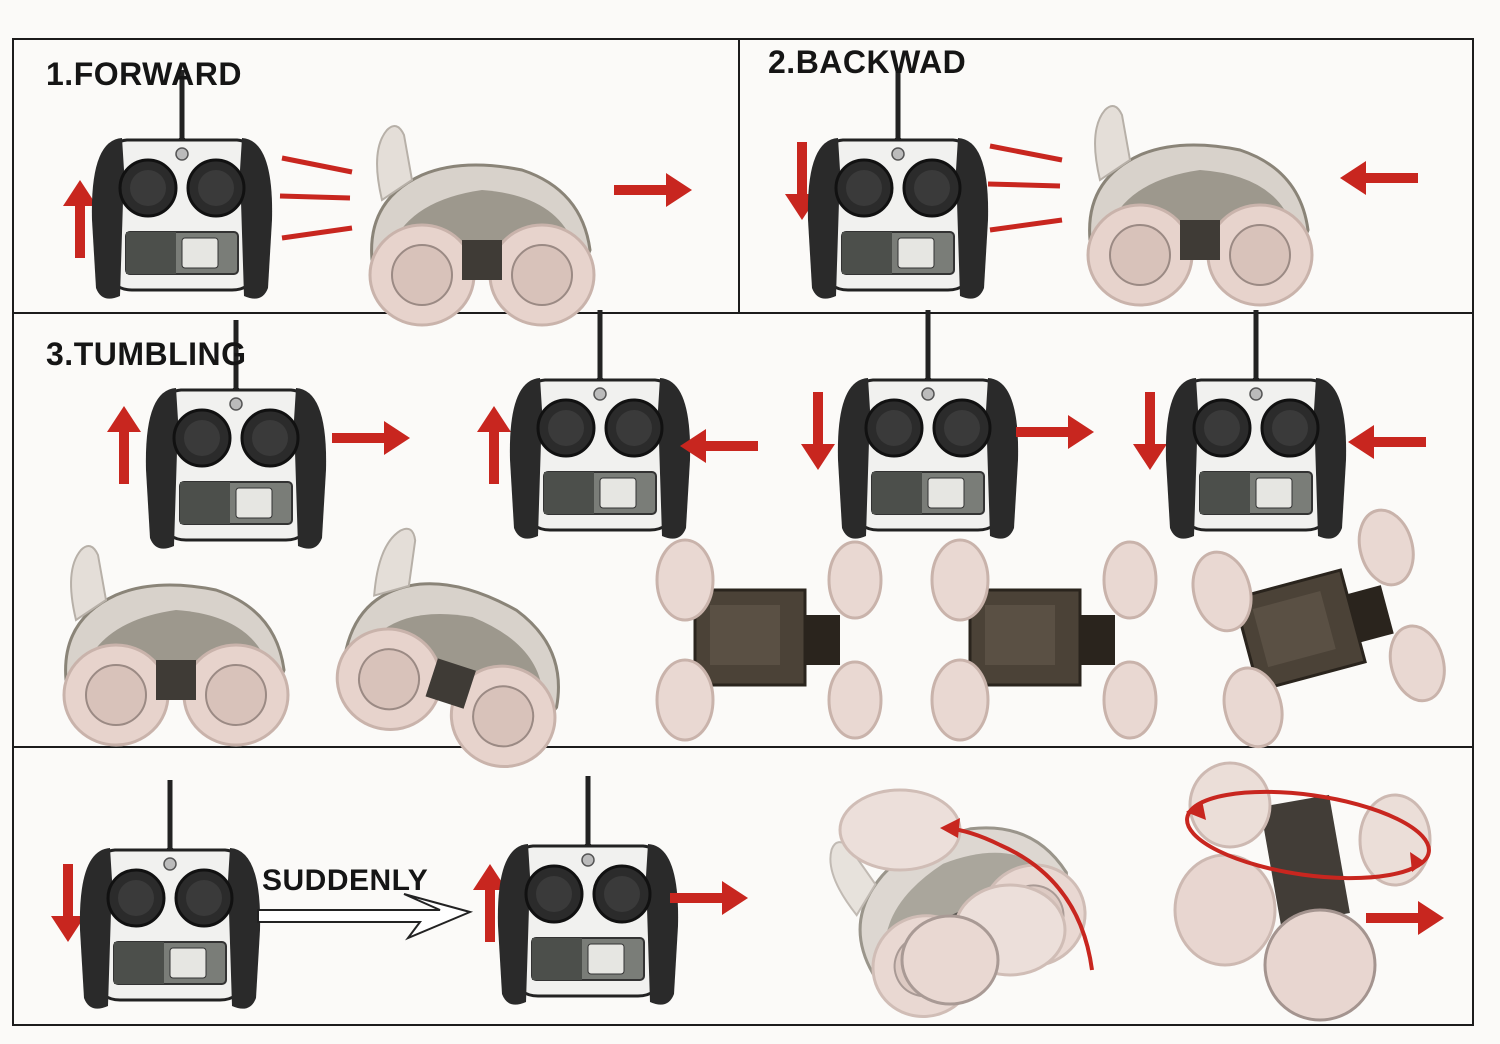 This screenshot has width=1500, height=1044. What do you see at coordinates (1019, 898) in the screenshot?
I see `spin-arrow-icon` at bounding box center [1019, 898].